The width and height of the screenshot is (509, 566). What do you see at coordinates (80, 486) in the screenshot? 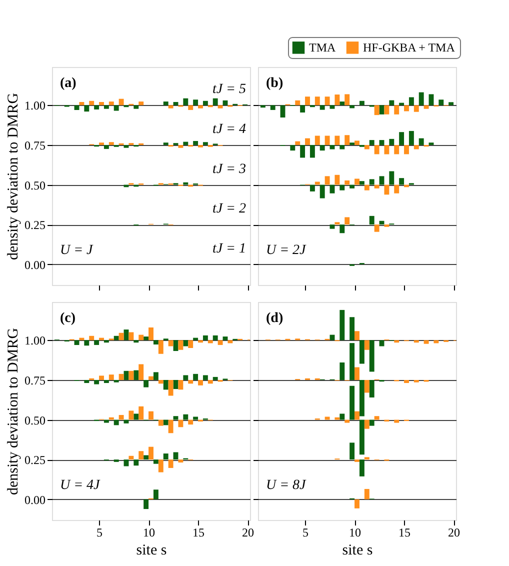
I see `annotation: U = 4J` at bounding box center [80, 486].